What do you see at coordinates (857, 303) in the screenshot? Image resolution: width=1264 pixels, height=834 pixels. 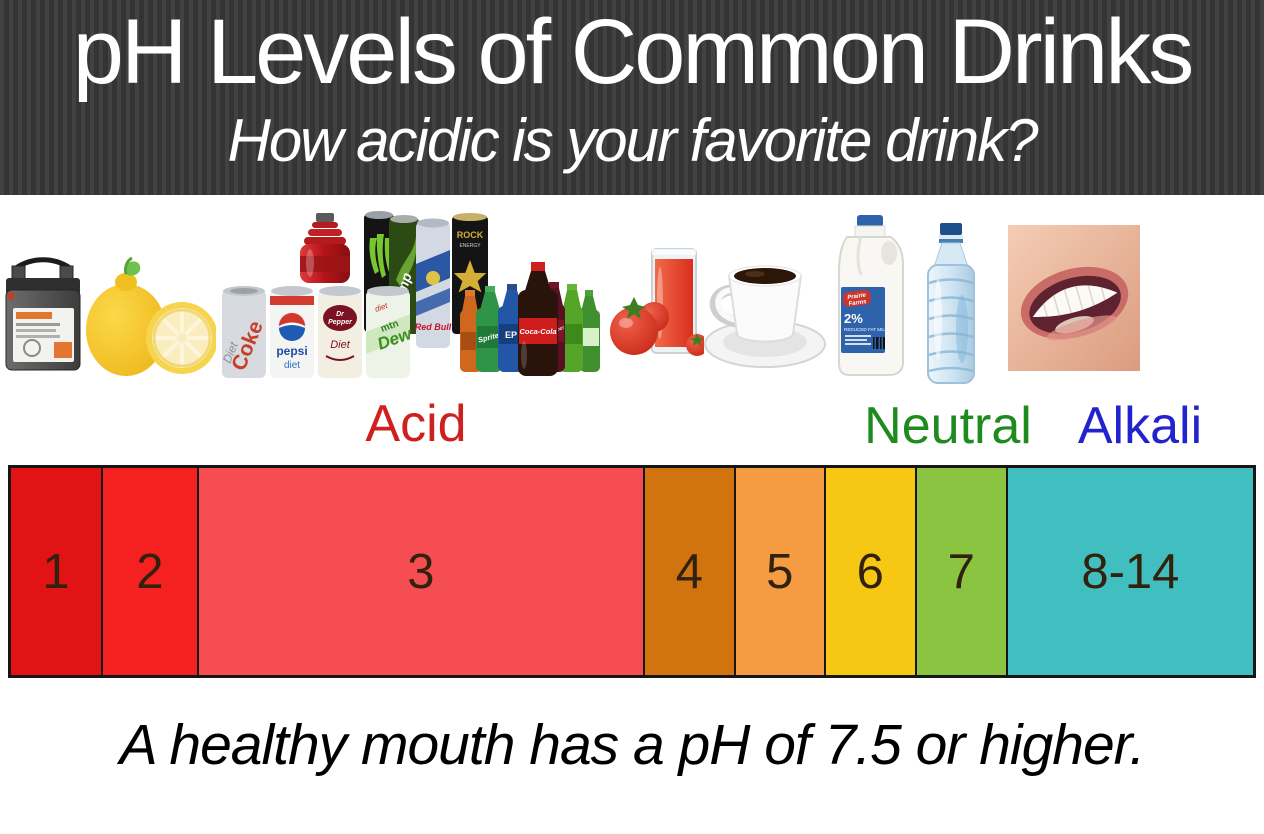 I see `milk-brand-line2: Farms` at bounding box center [857, 303].